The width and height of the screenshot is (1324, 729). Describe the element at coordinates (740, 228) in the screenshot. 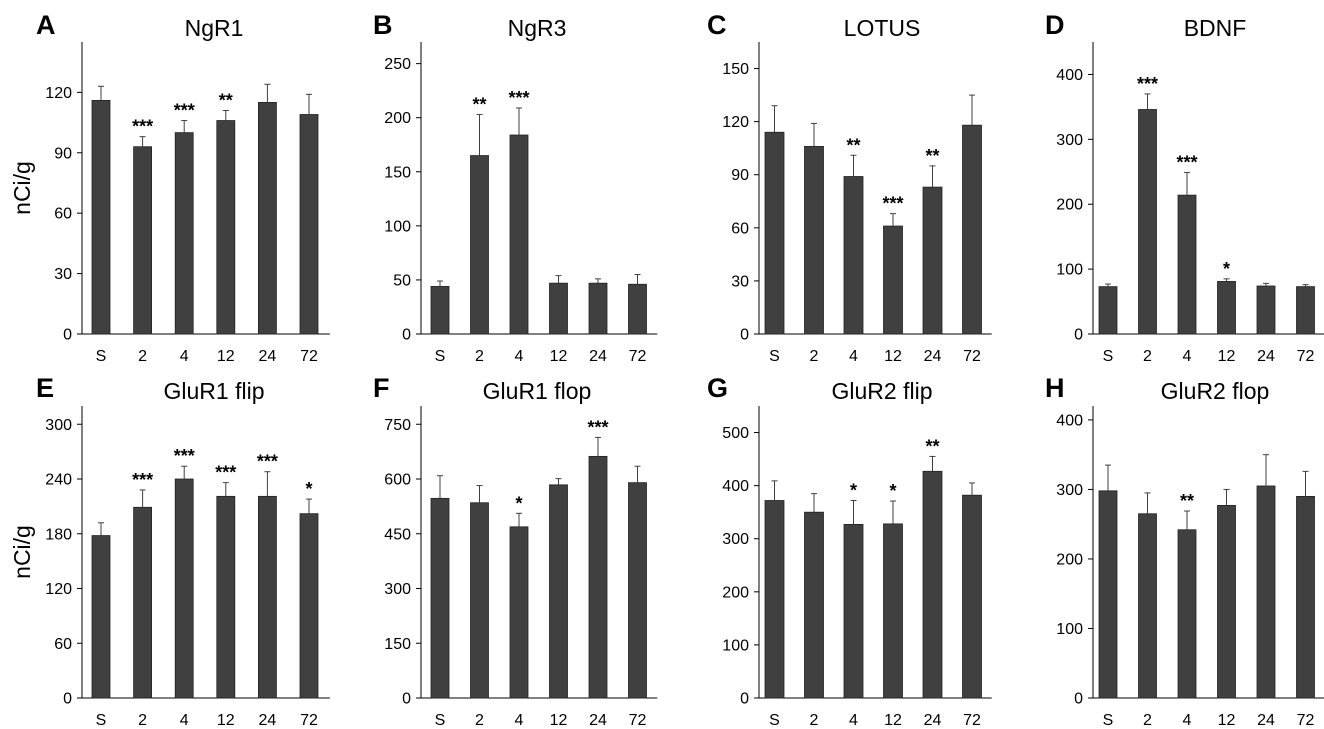

I see `y-tick-label: 60` at that location.